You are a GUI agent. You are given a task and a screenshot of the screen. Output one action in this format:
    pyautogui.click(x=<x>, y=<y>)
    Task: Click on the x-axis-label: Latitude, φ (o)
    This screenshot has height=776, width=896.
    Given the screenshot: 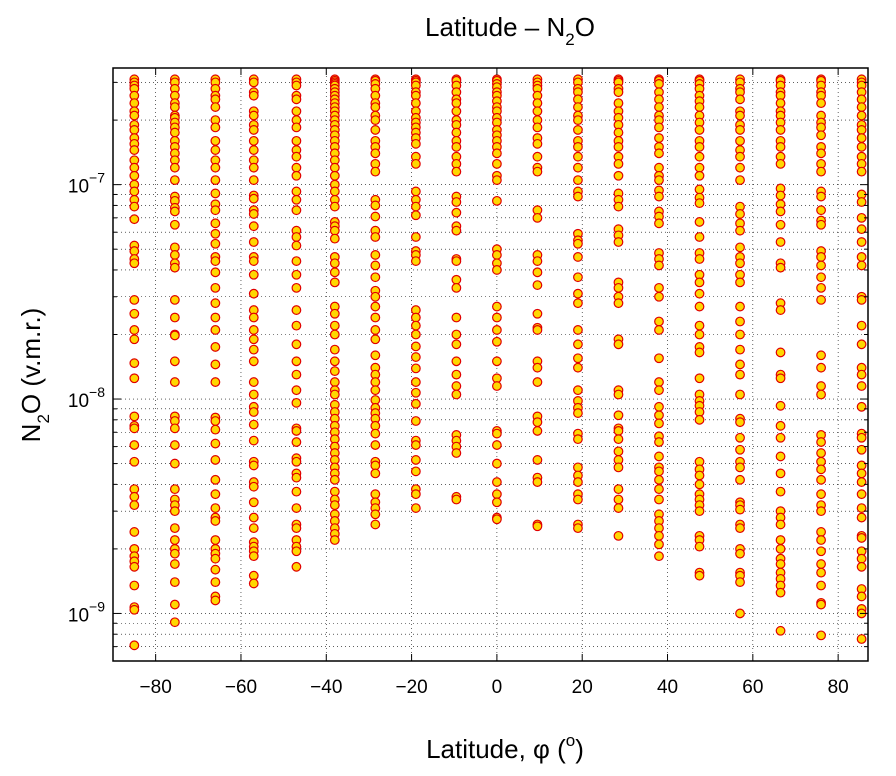 What is the action you would take?
    pyautogui.click(x=505, y=747)
    